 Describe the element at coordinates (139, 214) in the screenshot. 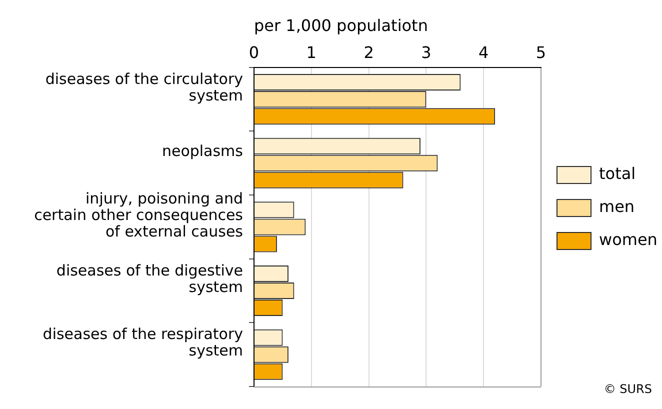

I see `y-tick-label: injury, poisoning and certain other consequences of external causes` at that location.